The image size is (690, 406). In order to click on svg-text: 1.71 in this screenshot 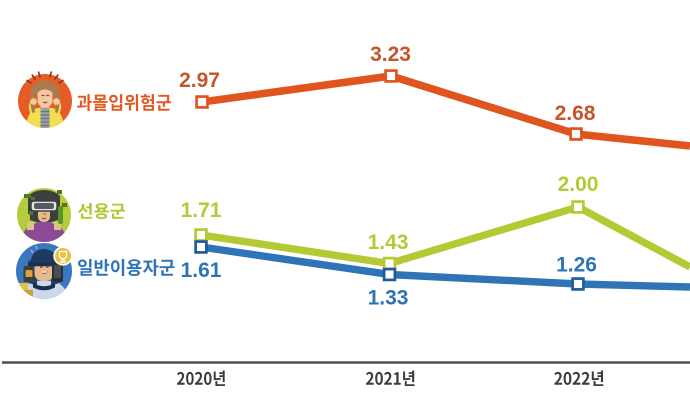, I will do `click(201, 210)`.